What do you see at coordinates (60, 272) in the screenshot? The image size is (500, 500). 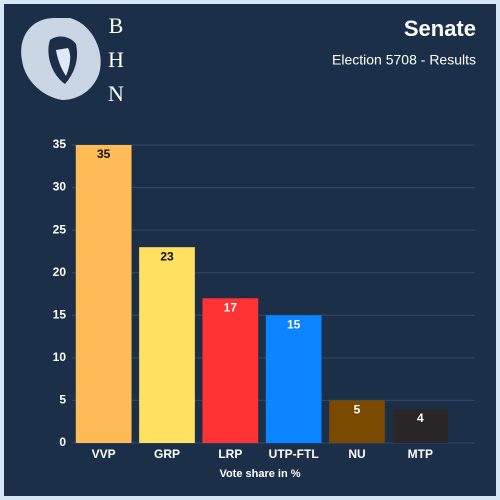 I see `y-tick-label: 20` at bounding box center [60, 272].